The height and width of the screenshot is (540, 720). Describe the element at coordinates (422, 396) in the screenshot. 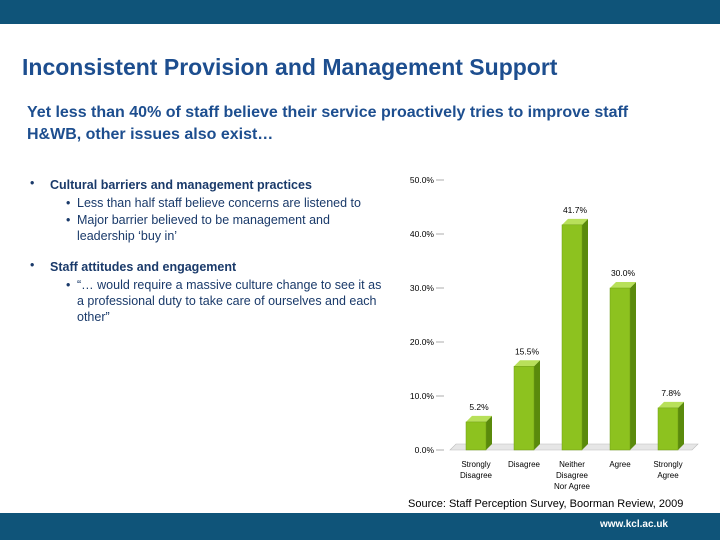

I see `y-tick-label: 10.0%` at that location.